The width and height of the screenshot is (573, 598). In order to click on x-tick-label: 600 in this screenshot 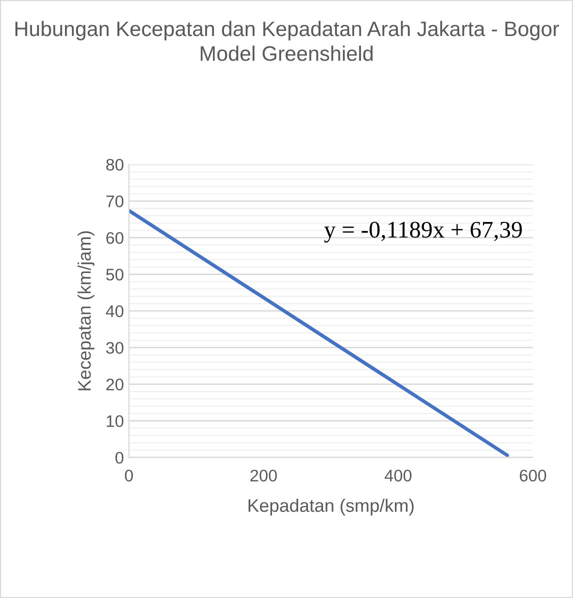, I will do `click(533, 476)`.